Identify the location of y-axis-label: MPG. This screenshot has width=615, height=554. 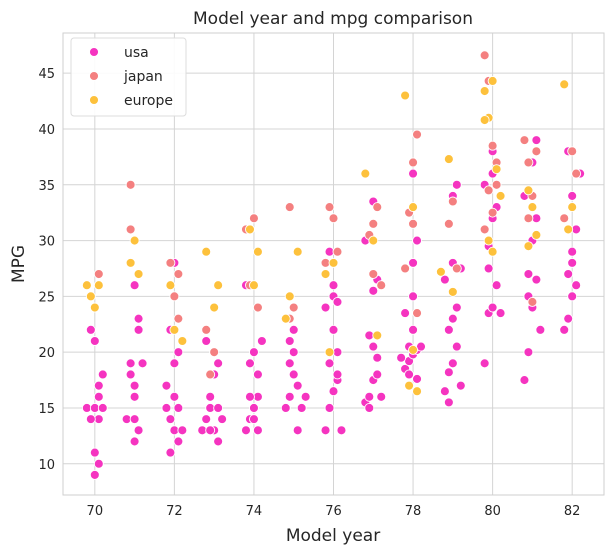
(19, 264).